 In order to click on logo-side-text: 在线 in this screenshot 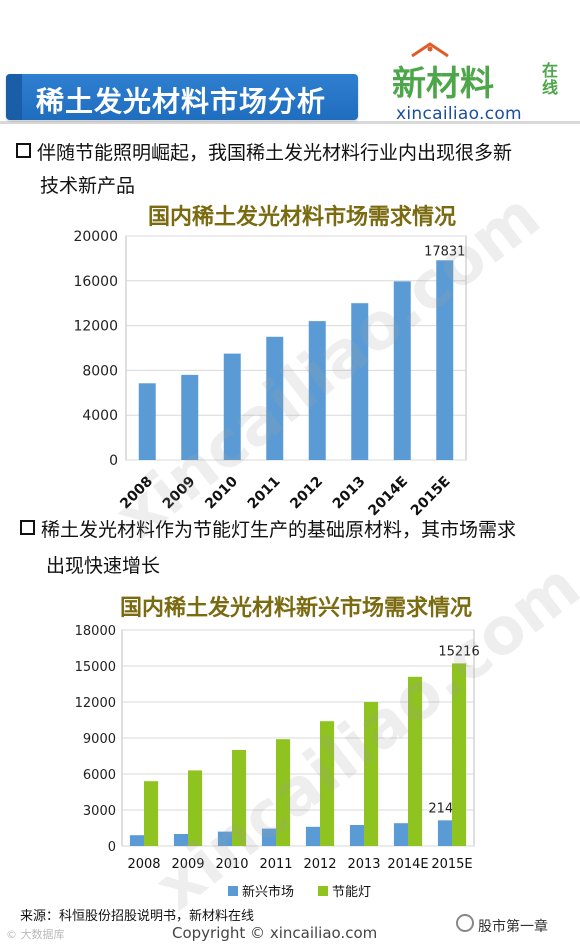, I will do `click(550, 79)`.